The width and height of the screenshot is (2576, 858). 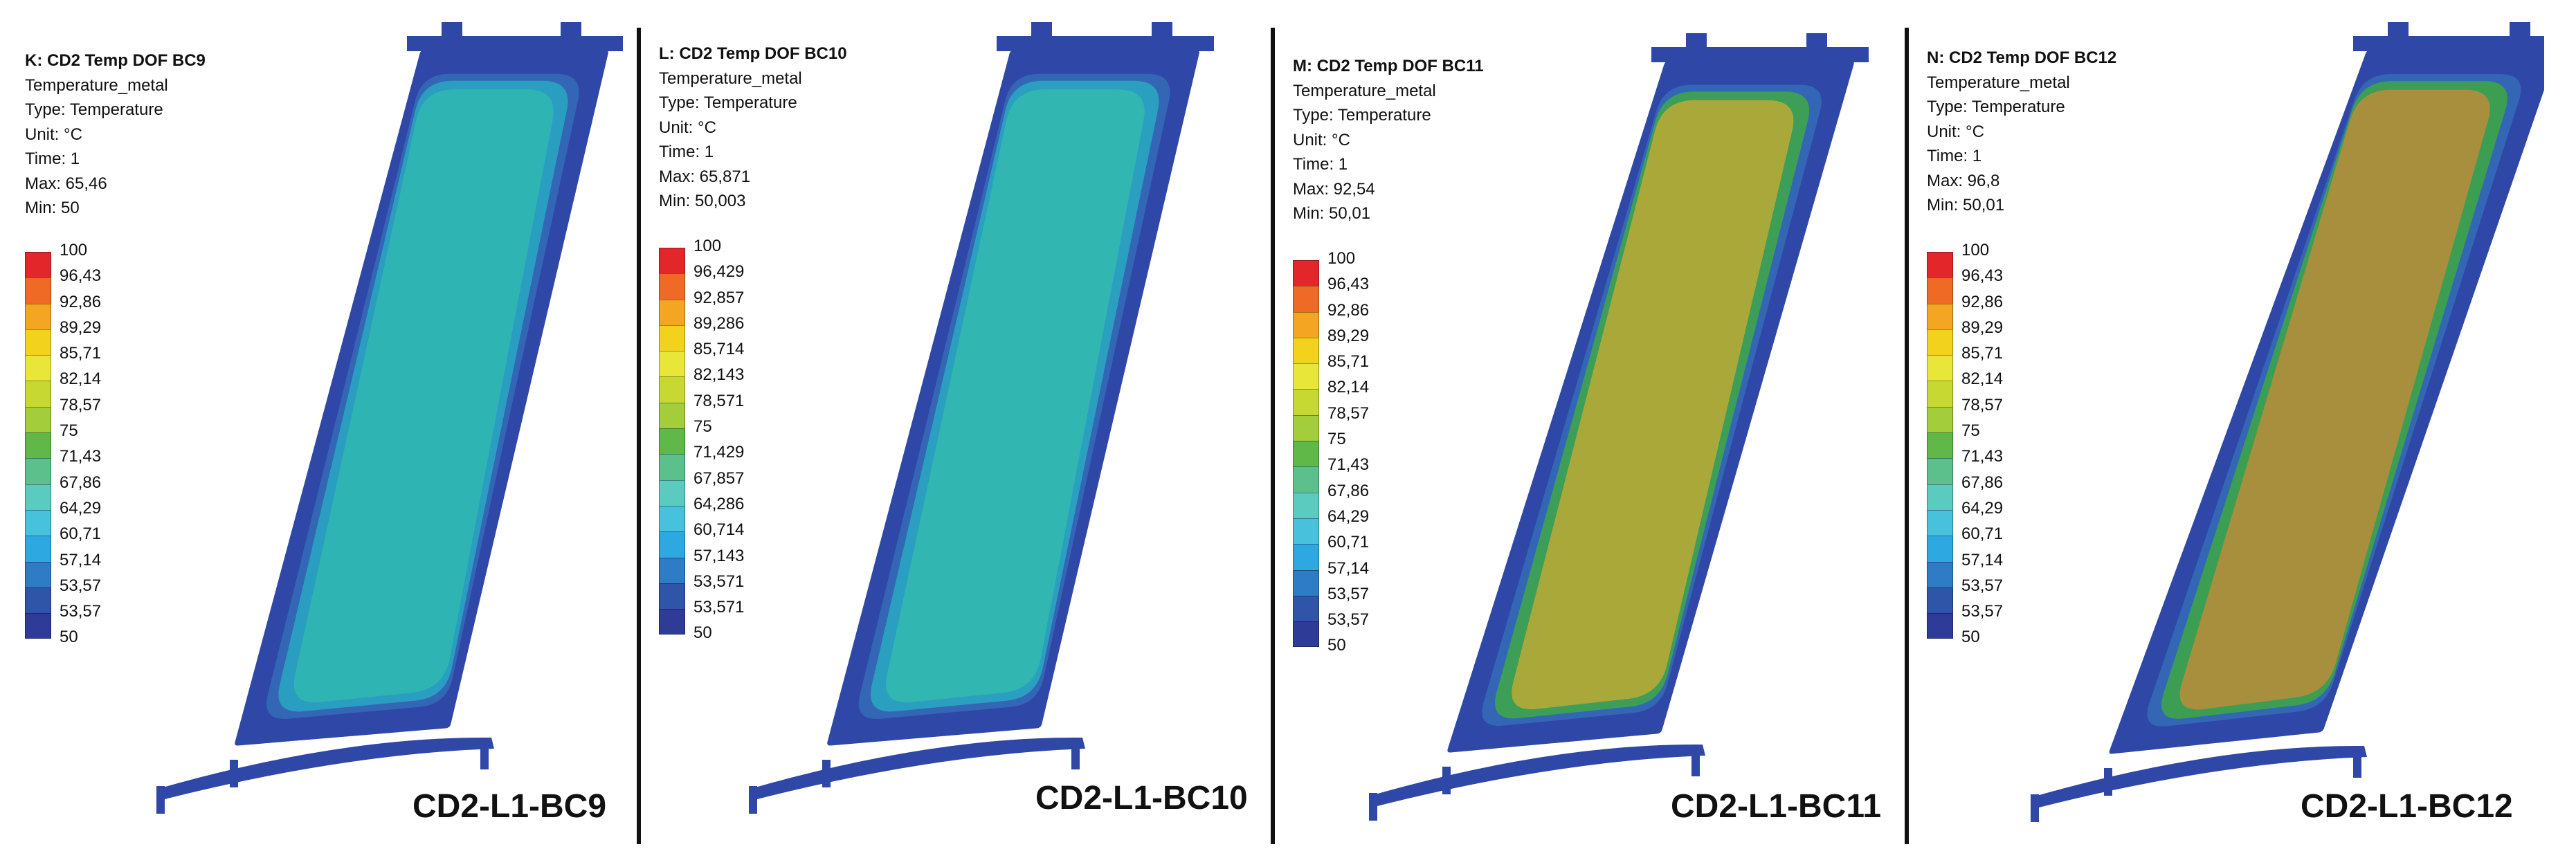 I want to click on result-min: Min: 50,003, so click(x=702, y=201).